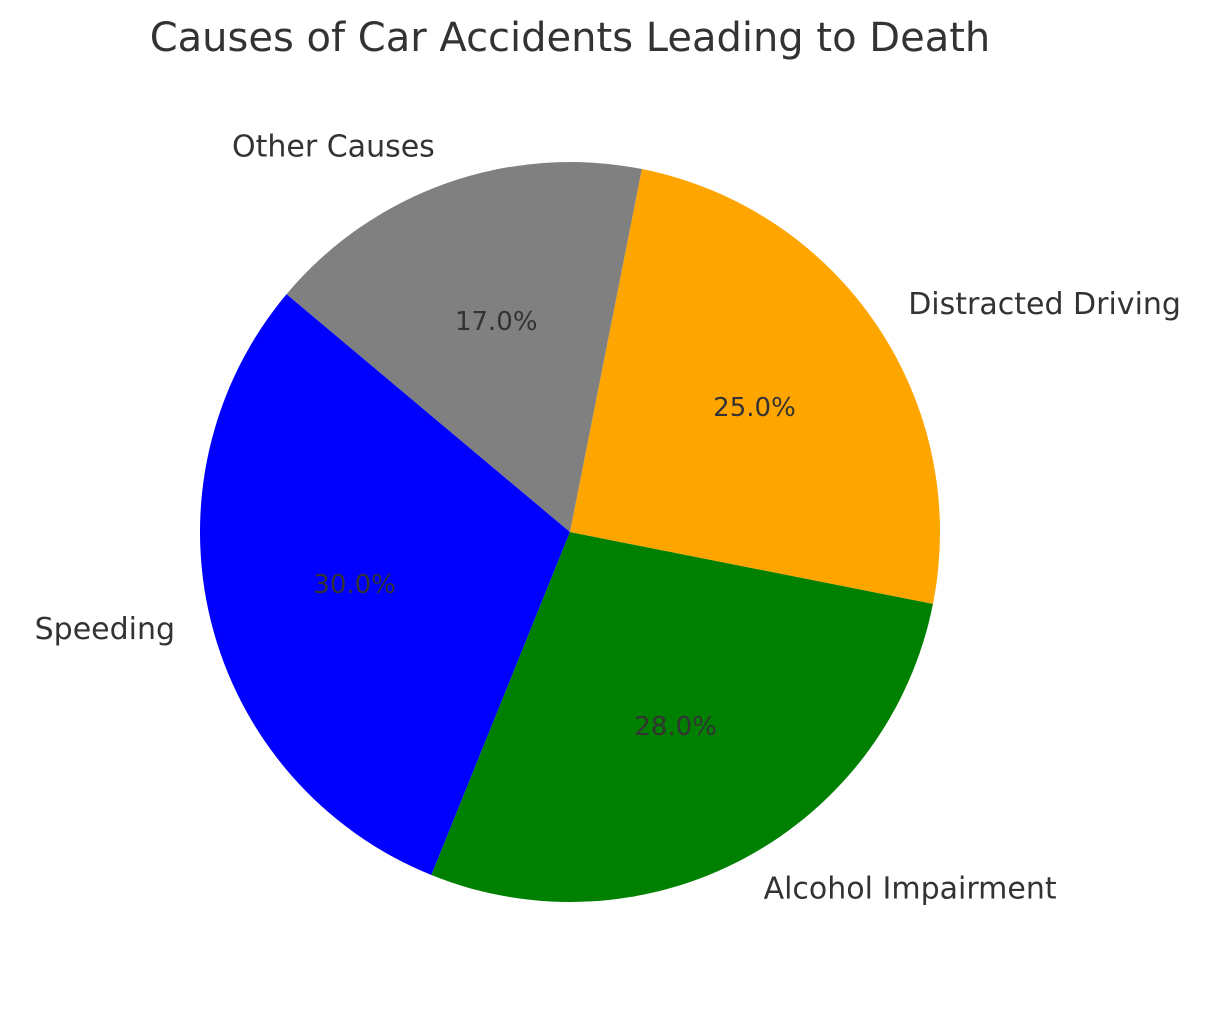 The height and width of the screenshot is (1018, 1232). What do you see at coordinates (496, 322) in the screenshot?
I see `percent-label: 17.0%` at bounding box center [496, 322].